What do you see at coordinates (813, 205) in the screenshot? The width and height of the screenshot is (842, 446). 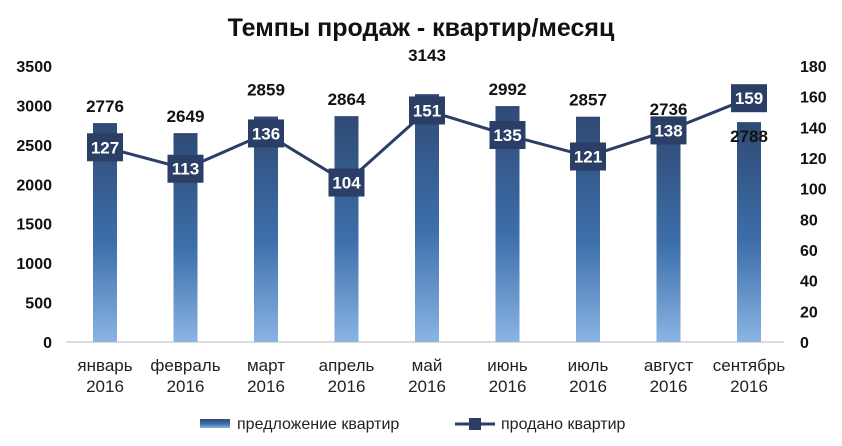 I see `right-axis-ticks: 0 20 40 60 80 100 120 140 160 180` at bounding box center [813, 205].